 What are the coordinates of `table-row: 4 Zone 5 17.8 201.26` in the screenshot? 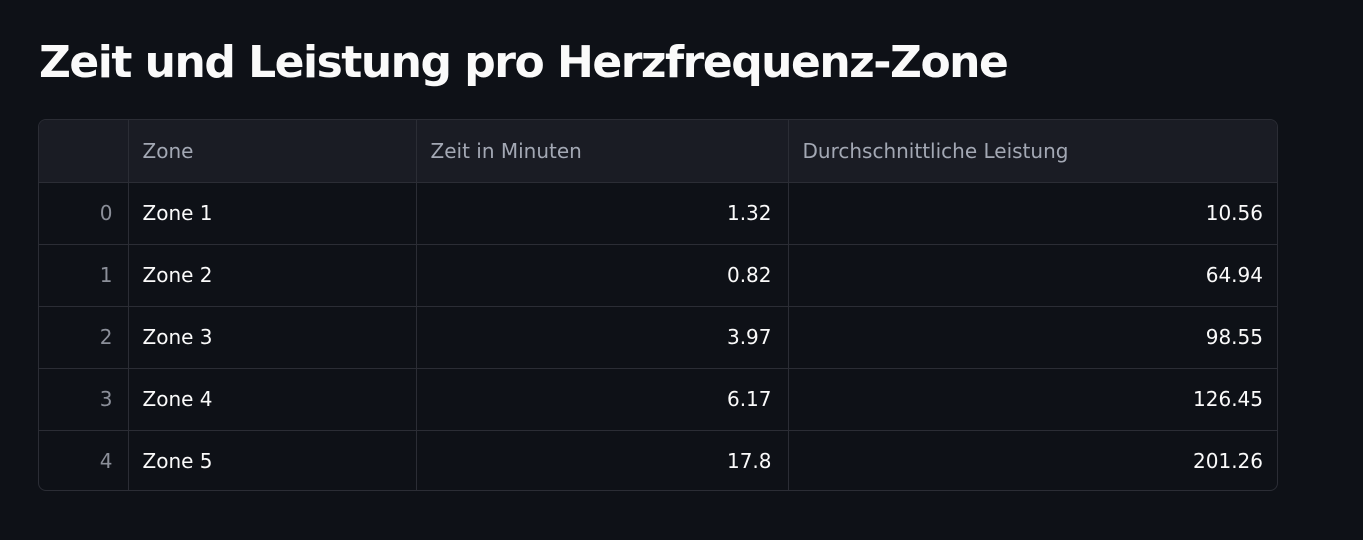 It's located at (658, 460).